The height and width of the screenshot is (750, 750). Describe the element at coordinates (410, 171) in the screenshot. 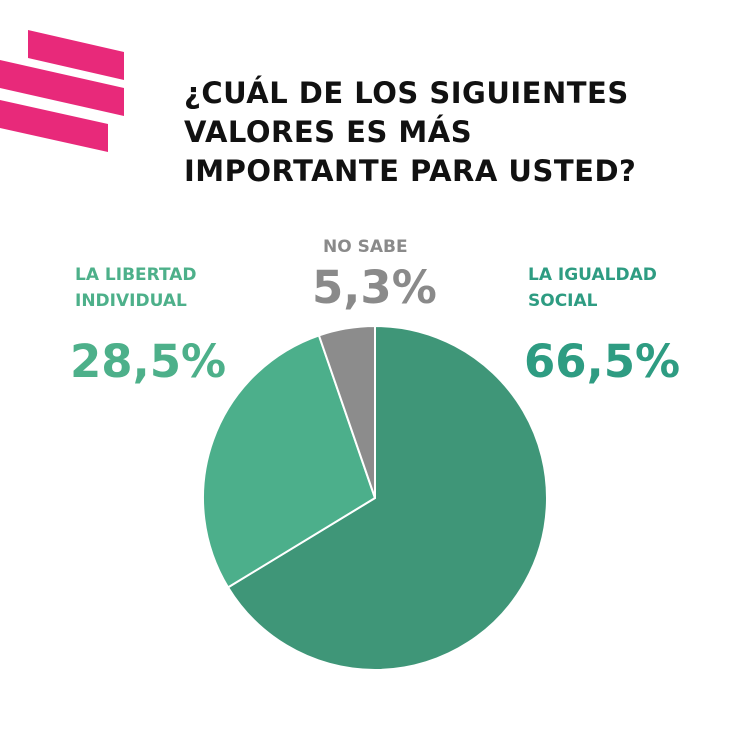

I see `chart-title-line: IMPORTANTE PARA USTED?` at that location.